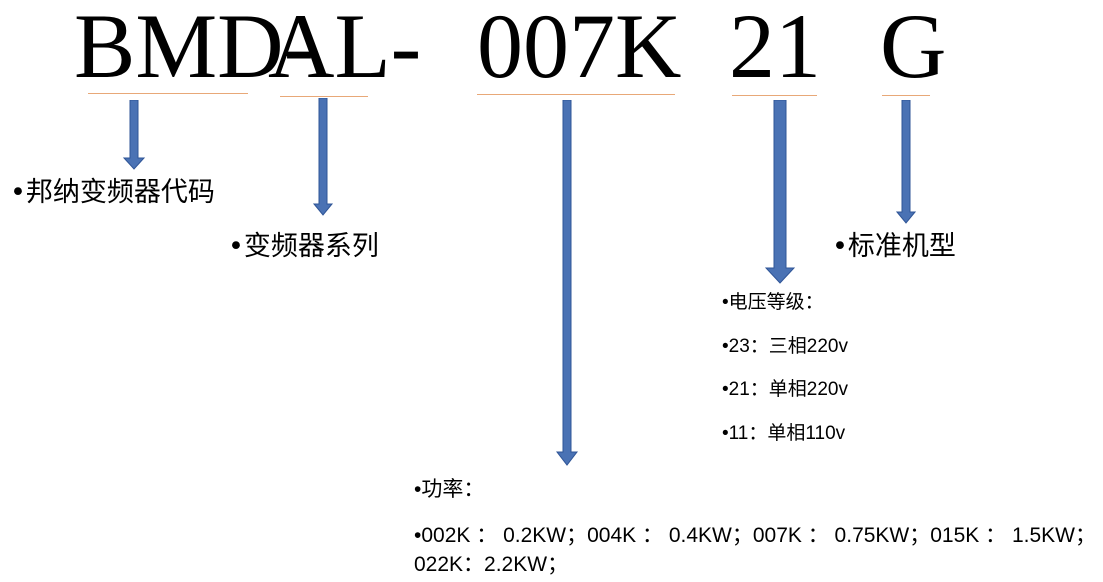  What do you see at coordinates (780, 192) in the screenshot?
I see `arrow-voltage-icon` at bounding box center [780, 192].